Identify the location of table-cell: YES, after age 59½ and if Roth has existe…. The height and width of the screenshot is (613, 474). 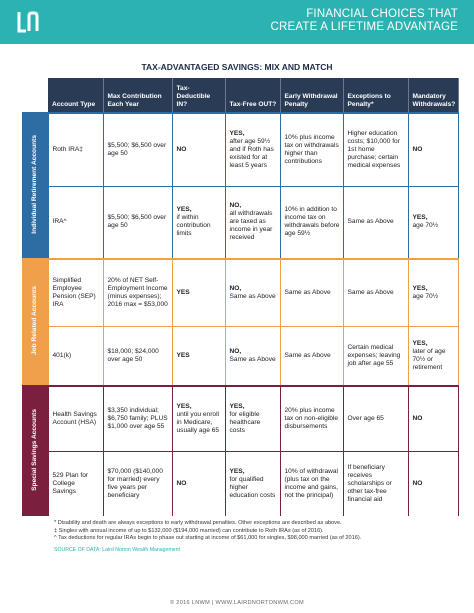
(253, 149).